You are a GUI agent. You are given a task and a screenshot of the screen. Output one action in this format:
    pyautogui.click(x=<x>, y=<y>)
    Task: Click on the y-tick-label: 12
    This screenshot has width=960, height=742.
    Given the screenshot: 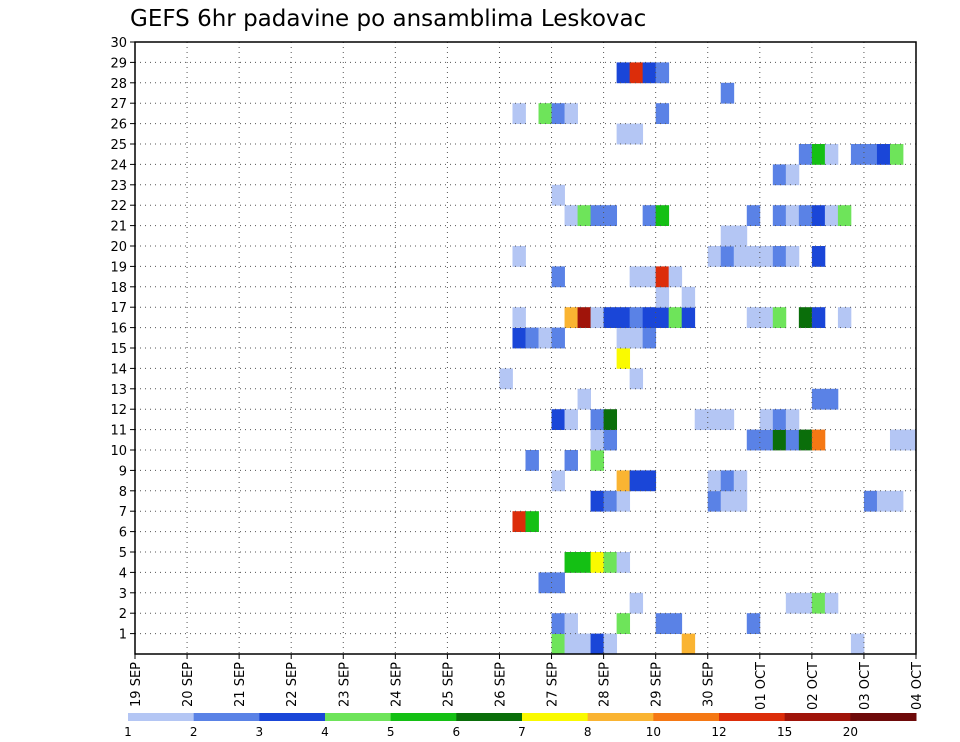 What is the action you would take?
    pyautogui.click(x=118, y=410)
    